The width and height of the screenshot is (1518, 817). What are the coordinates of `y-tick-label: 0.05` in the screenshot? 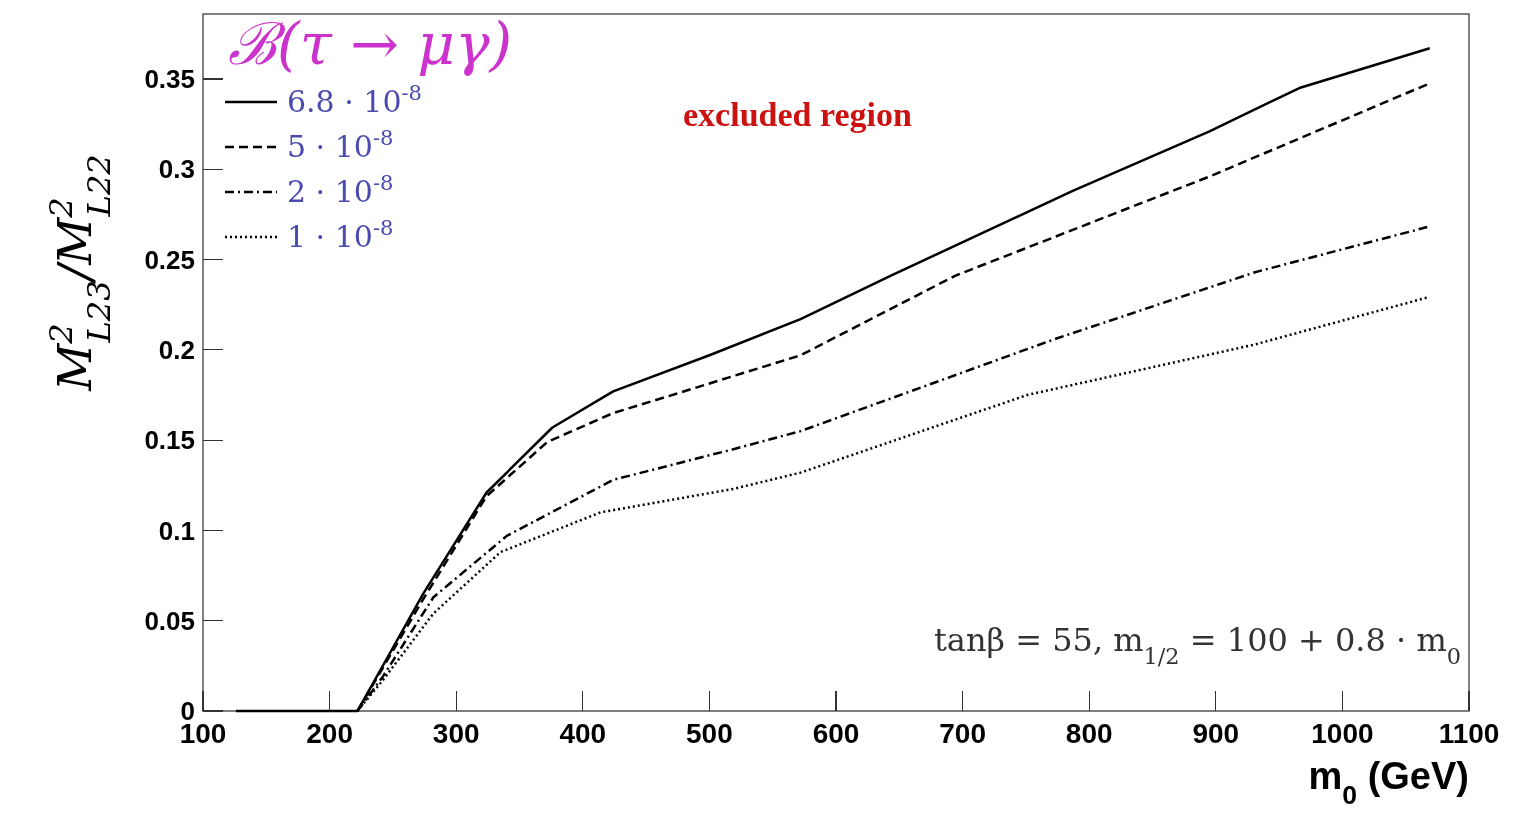 It's located at (169, 620).